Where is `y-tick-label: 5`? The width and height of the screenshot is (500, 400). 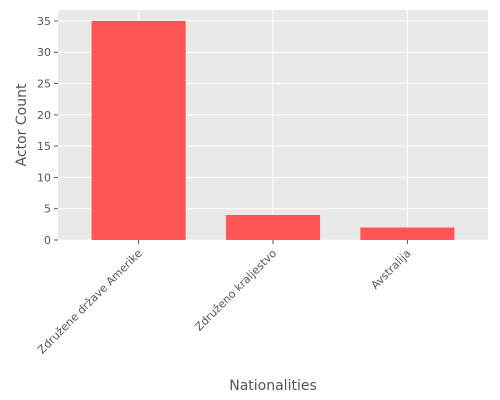 y-tick-label: 5 is located at coordinates (47, 209).